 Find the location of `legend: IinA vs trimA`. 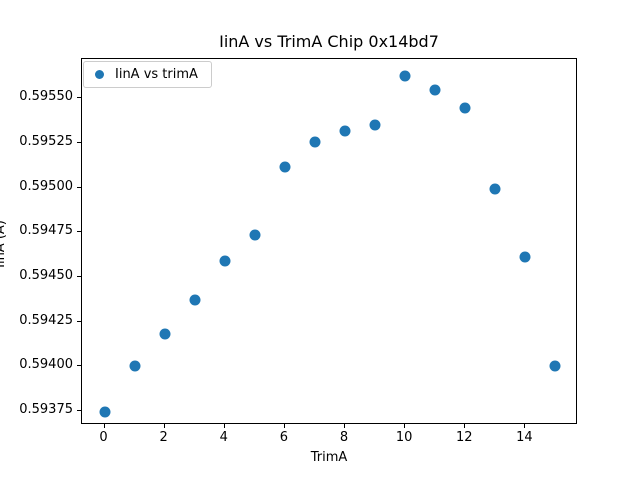

legend: IinA vs trimA is located at coordinates (147, 74).